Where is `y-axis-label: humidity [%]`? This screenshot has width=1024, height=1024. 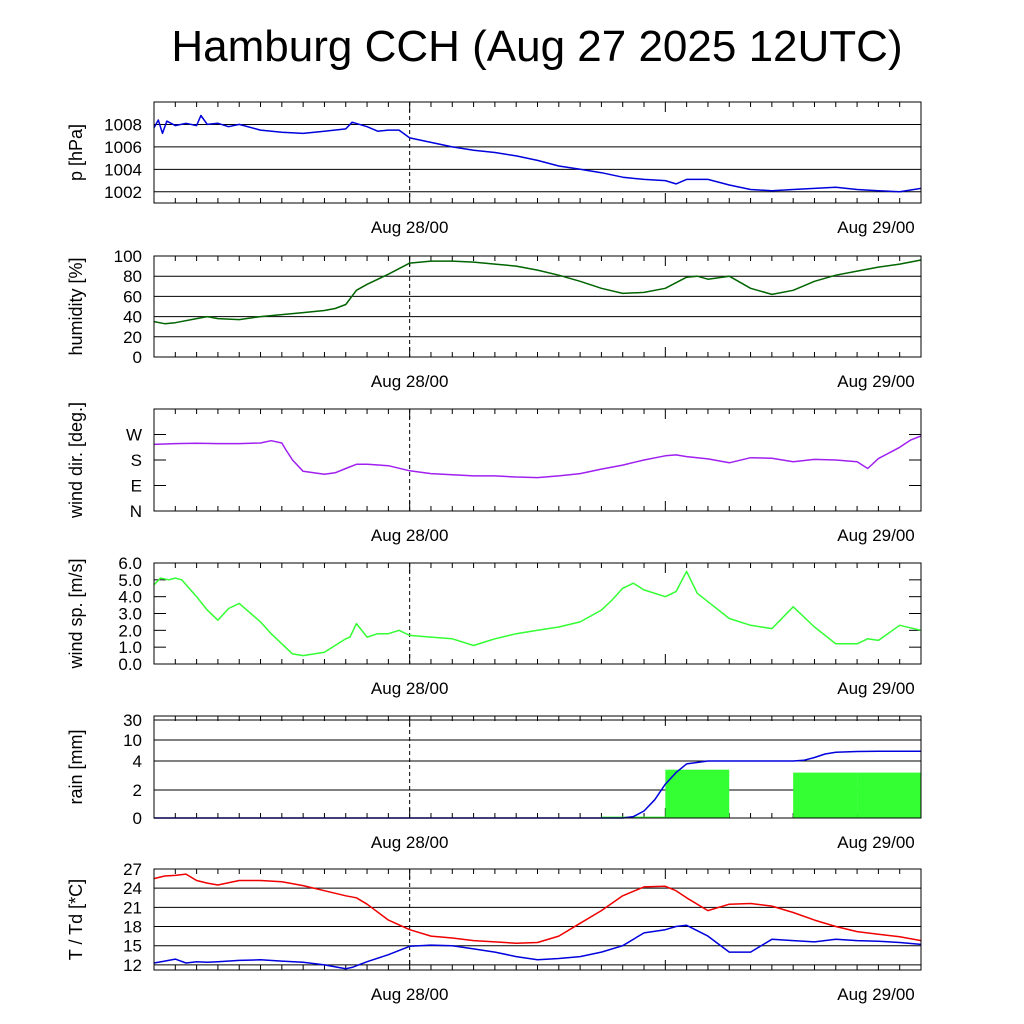 y-axis-label: humidity [%] is located at coordinates (76, 306).